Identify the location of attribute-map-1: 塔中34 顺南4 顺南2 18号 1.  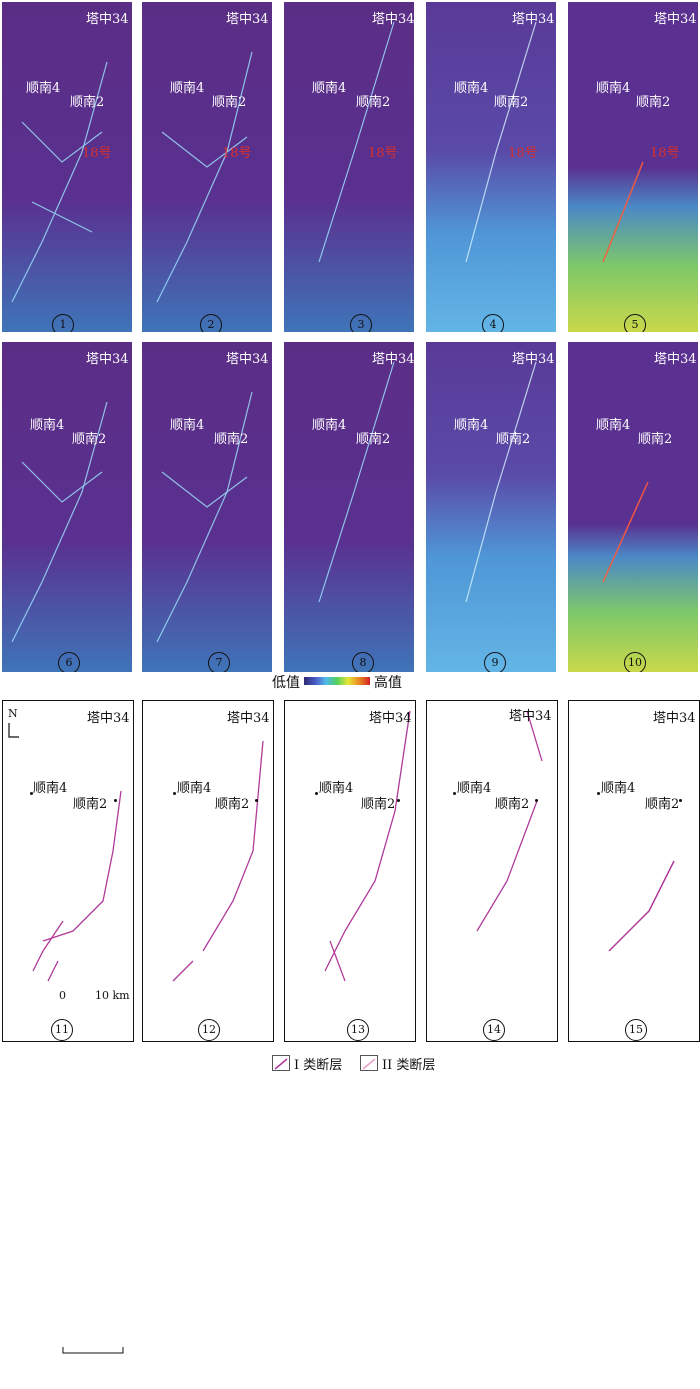
(67, 167).